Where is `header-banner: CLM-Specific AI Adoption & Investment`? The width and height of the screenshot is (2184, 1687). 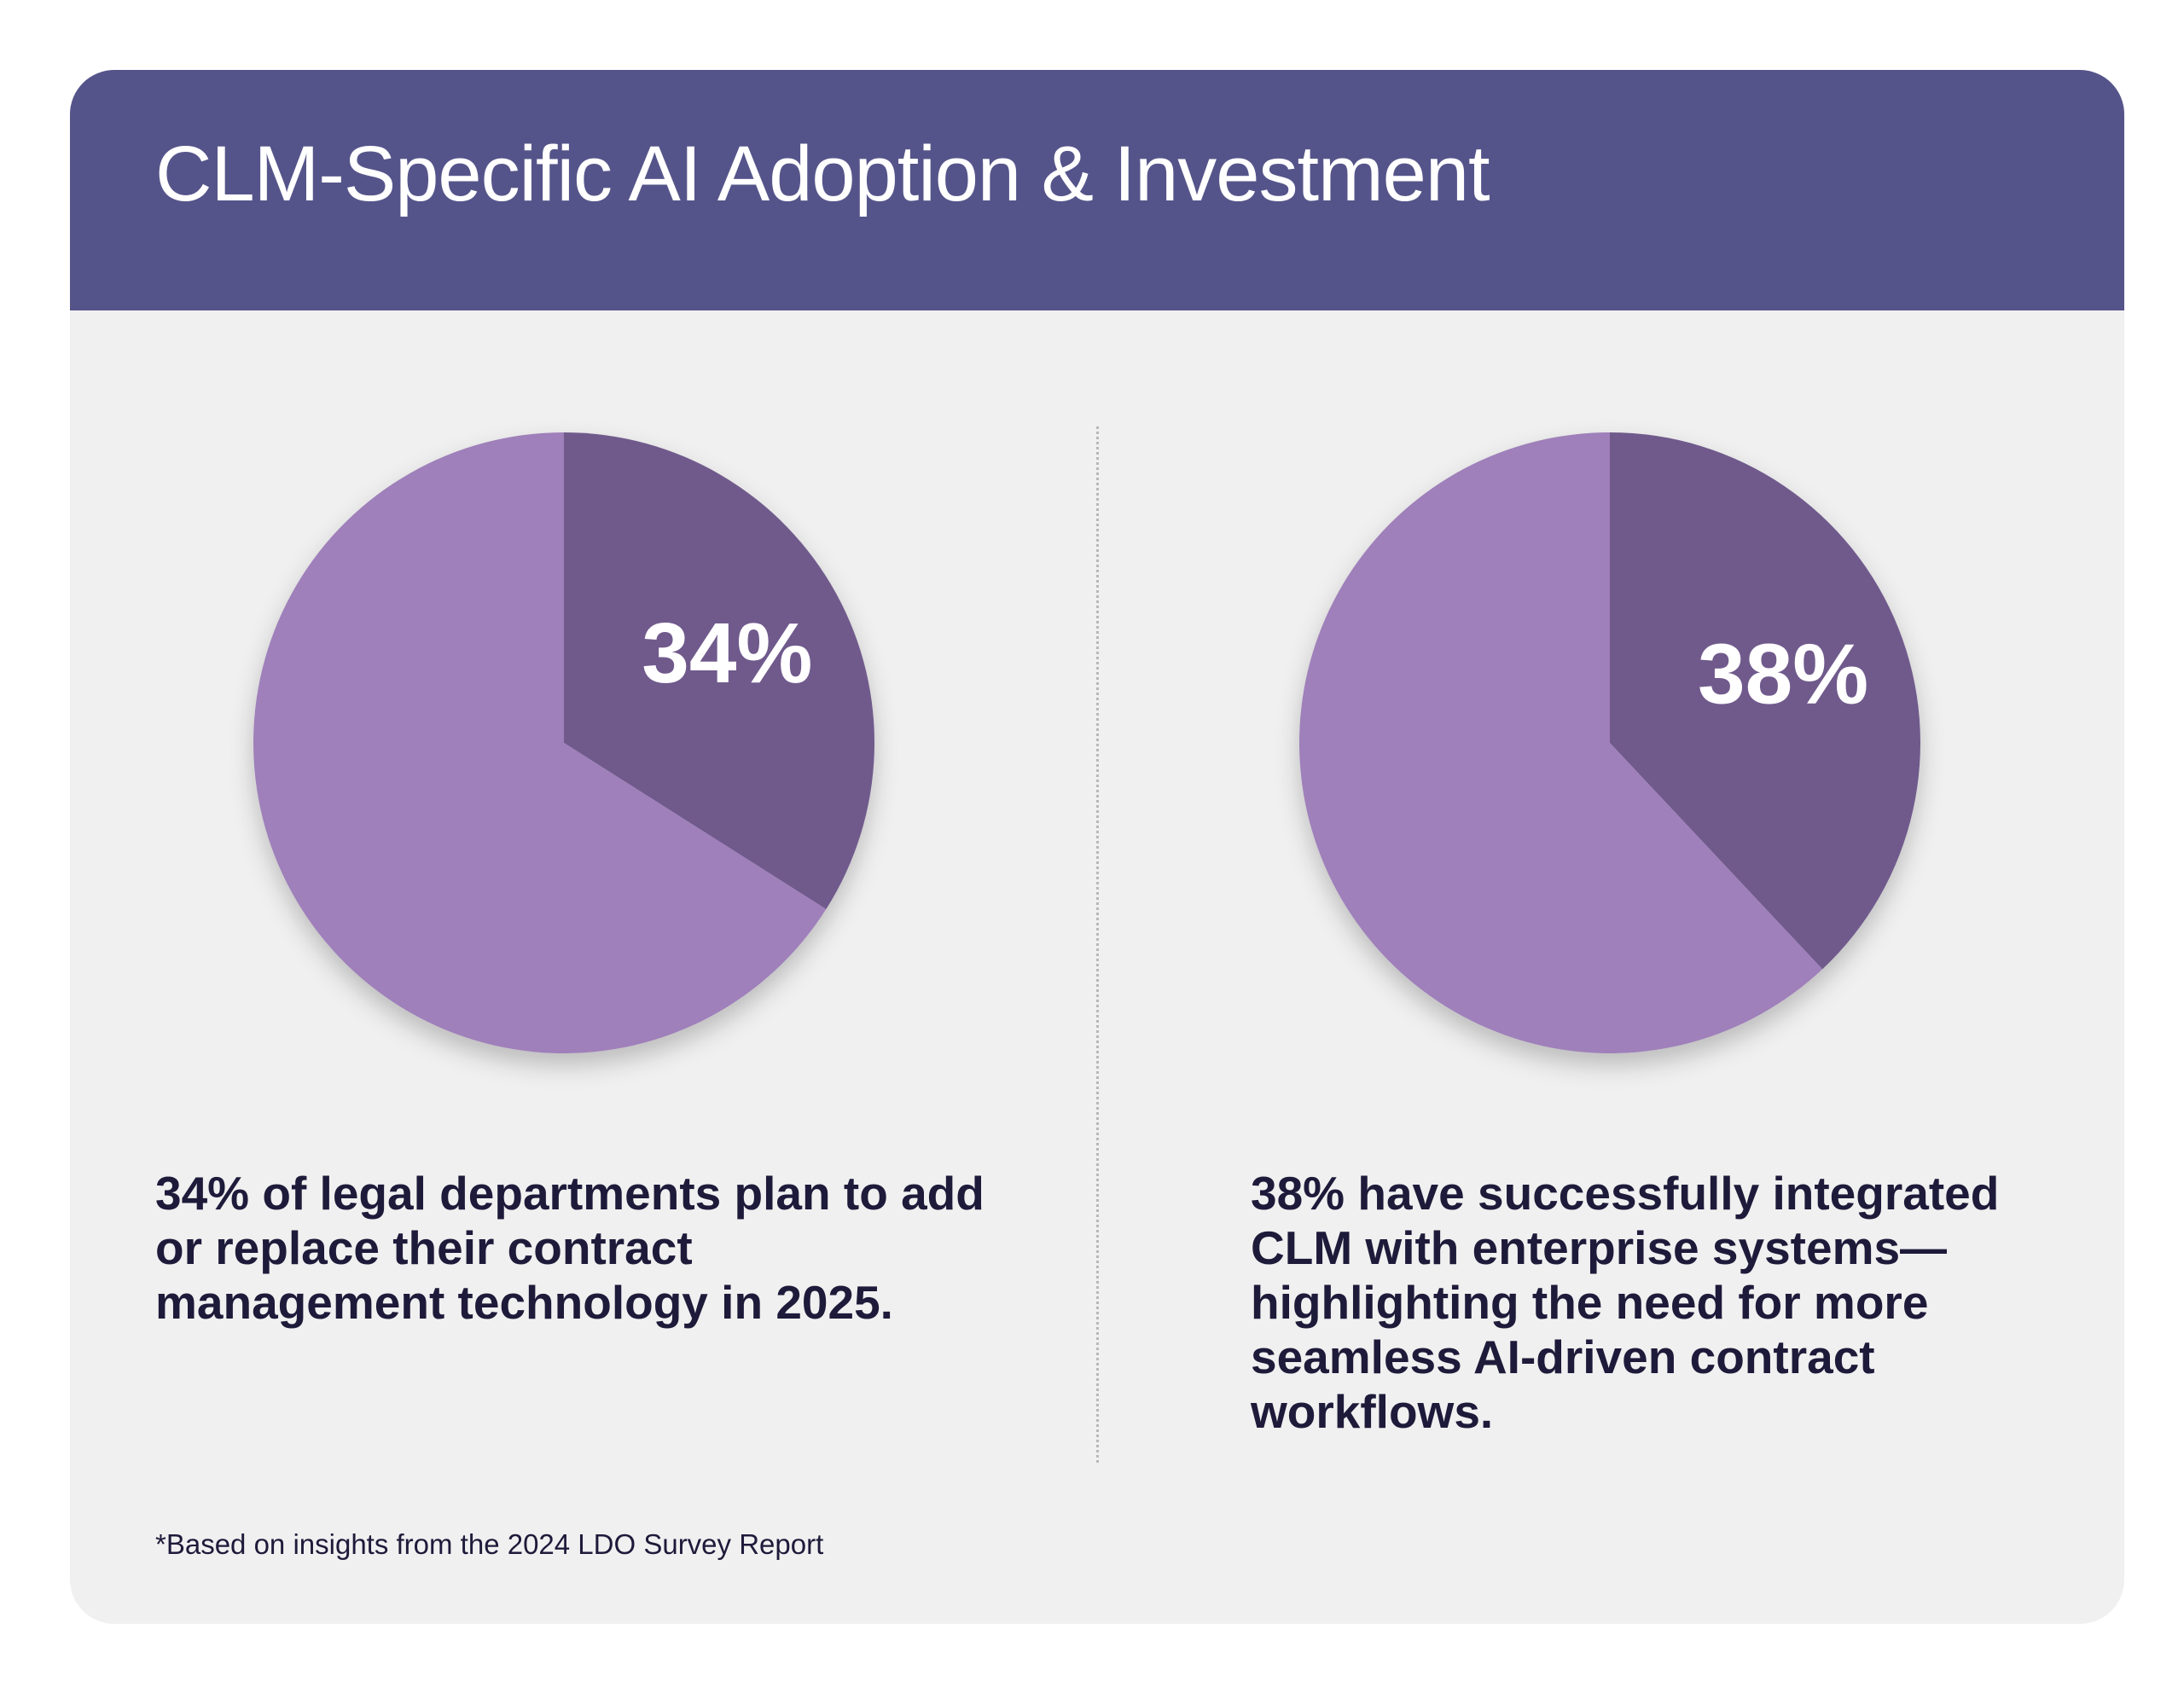 header-banner: CLM-Specific AI Adoption & Investment is located at coordinates (1097, 190).